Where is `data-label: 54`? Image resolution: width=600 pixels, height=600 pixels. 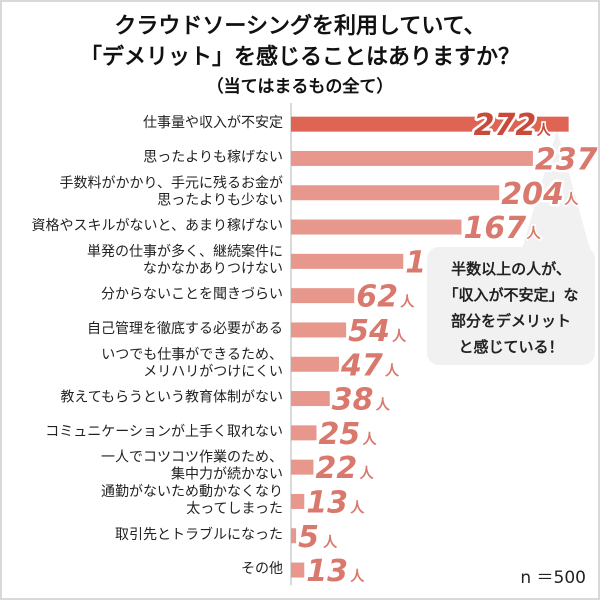
data-label: 54 is located at coordinates (369, 331).